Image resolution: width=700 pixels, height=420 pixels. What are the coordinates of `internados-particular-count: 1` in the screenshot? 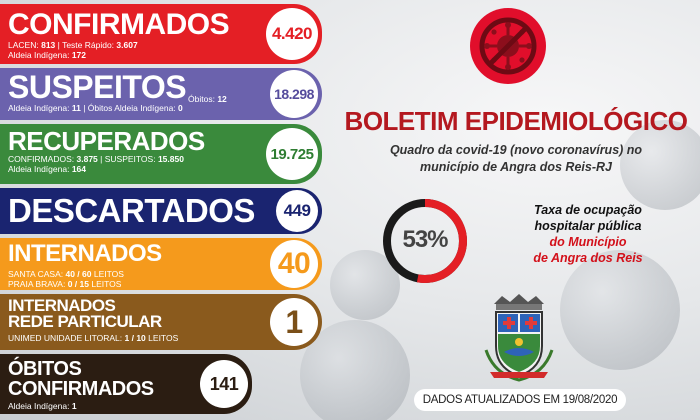 It's located at (294, 322).